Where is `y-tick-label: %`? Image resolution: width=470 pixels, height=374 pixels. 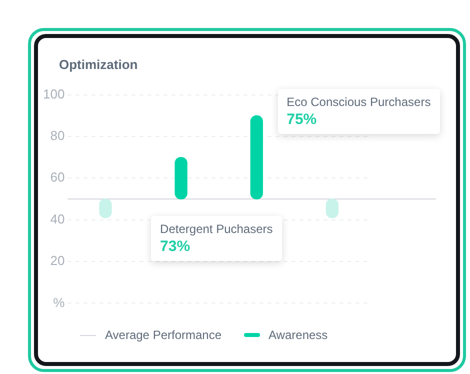
y-tick-label: % is located at coordinates (59, 302).